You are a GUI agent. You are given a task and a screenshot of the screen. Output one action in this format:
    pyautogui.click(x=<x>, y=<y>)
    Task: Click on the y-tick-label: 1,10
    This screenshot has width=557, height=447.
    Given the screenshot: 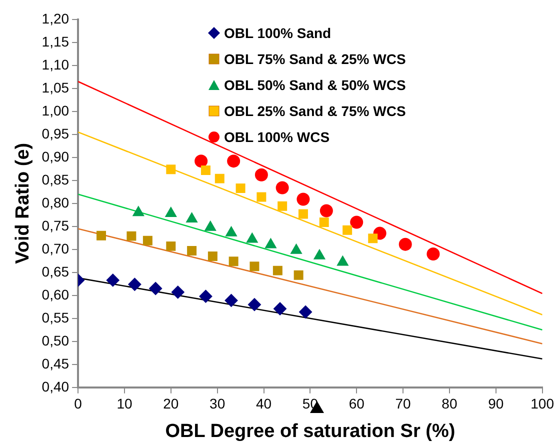 What is the action you would take?
    pyautogui.click(x=56, y=64)
    